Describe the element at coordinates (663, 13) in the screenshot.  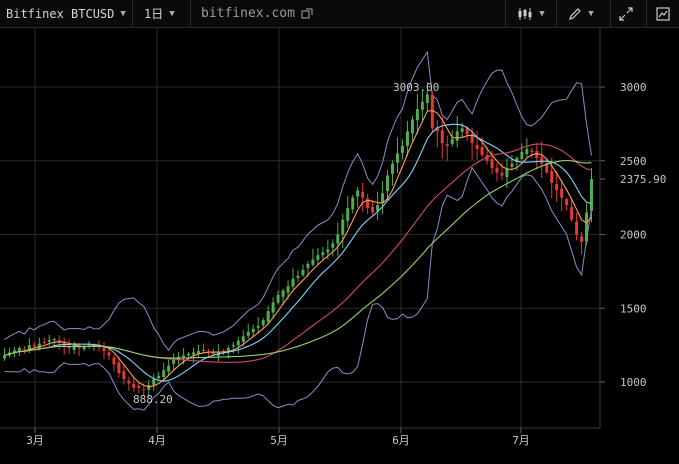
I see `snapshot-button` at that location.